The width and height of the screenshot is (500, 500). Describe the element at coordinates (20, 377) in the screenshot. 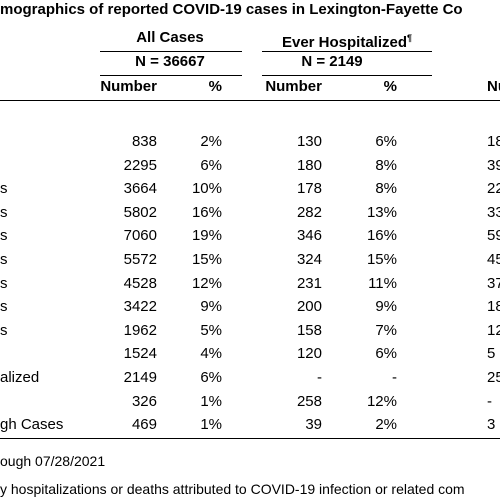

I see `row-label: alized` at that location.